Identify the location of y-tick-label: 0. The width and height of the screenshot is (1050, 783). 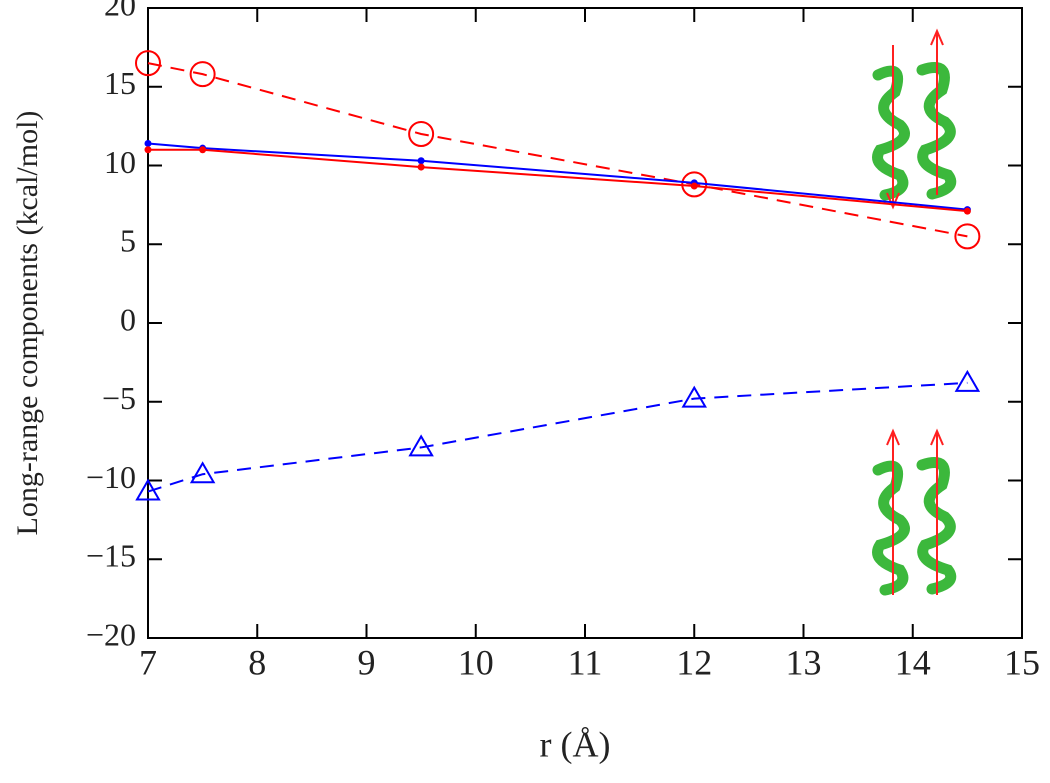
(128, 319).